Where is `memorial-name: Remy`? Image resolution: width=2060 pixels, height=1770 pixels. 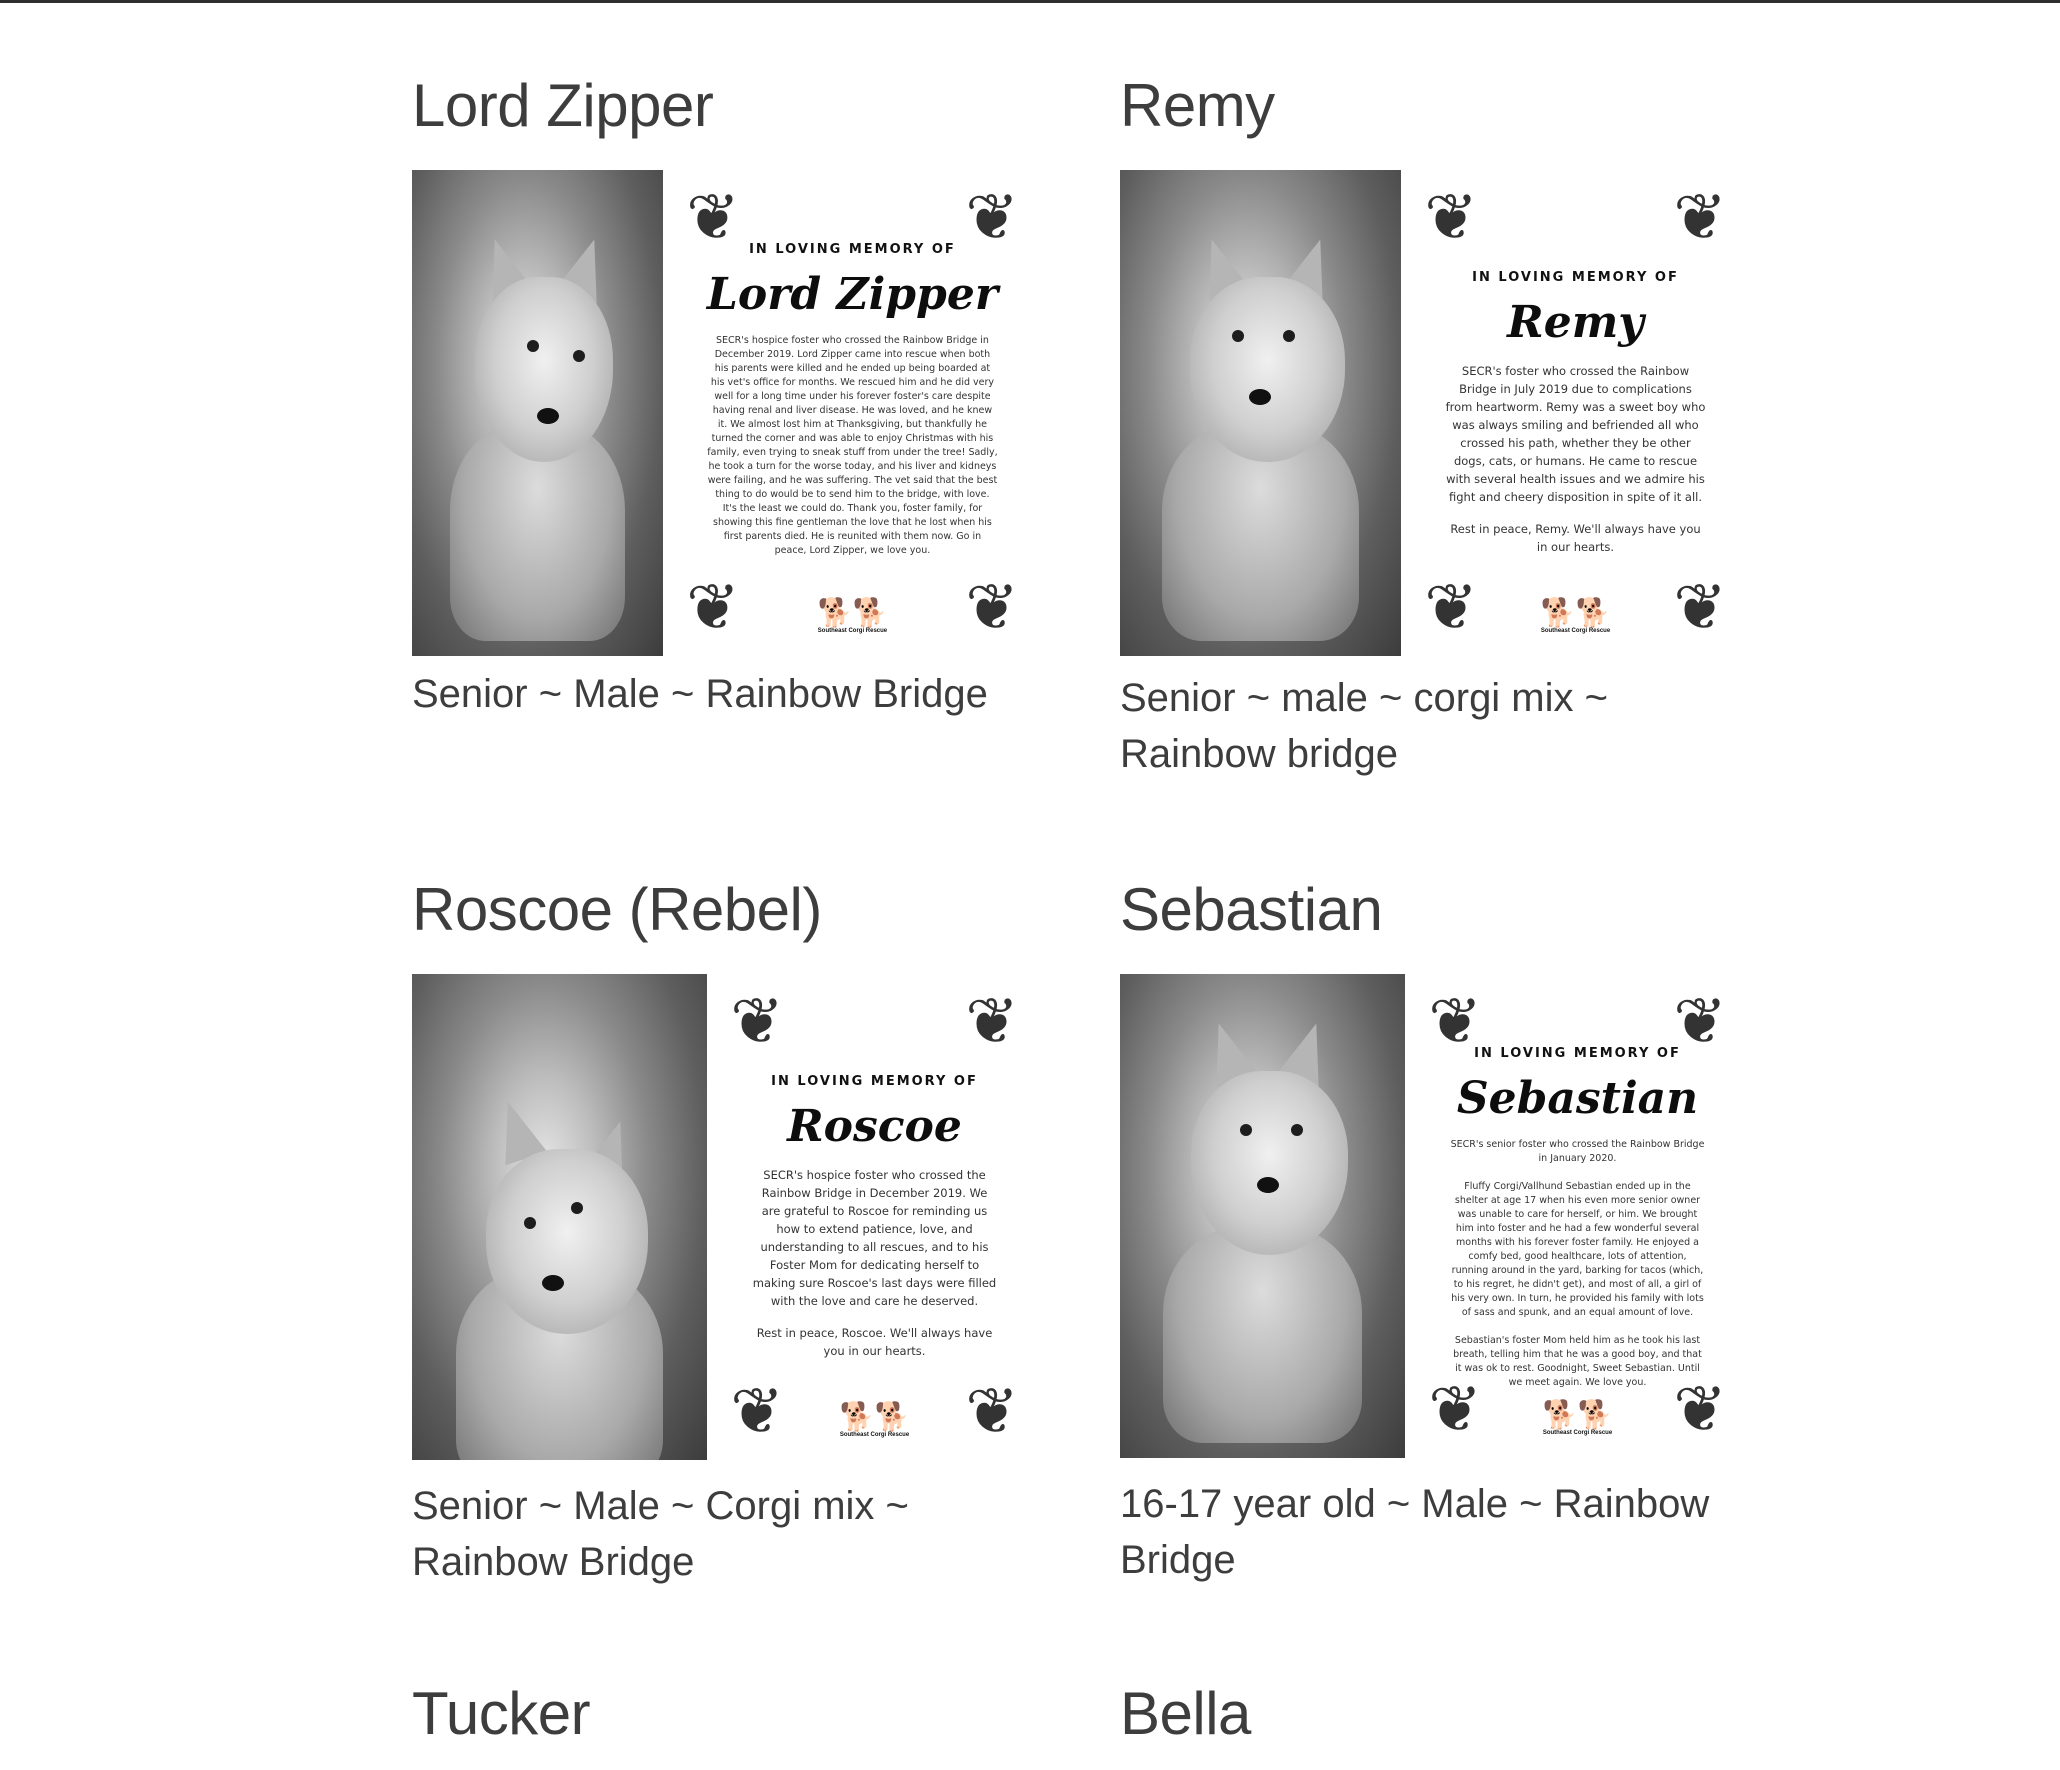 memorial-name: Remy is located at coordinates (1575, 322).